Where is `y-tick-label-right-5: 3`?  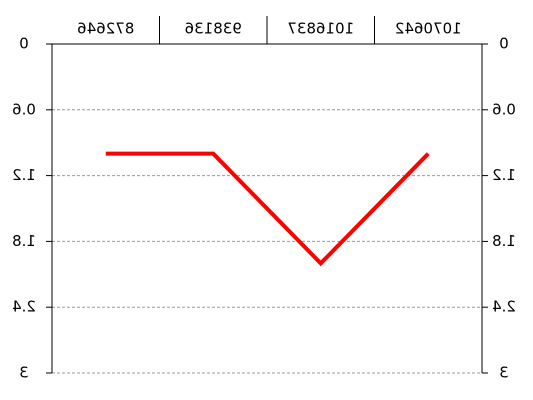
y-tick-label-right-5: 3 is located at coordinates (504, 373).